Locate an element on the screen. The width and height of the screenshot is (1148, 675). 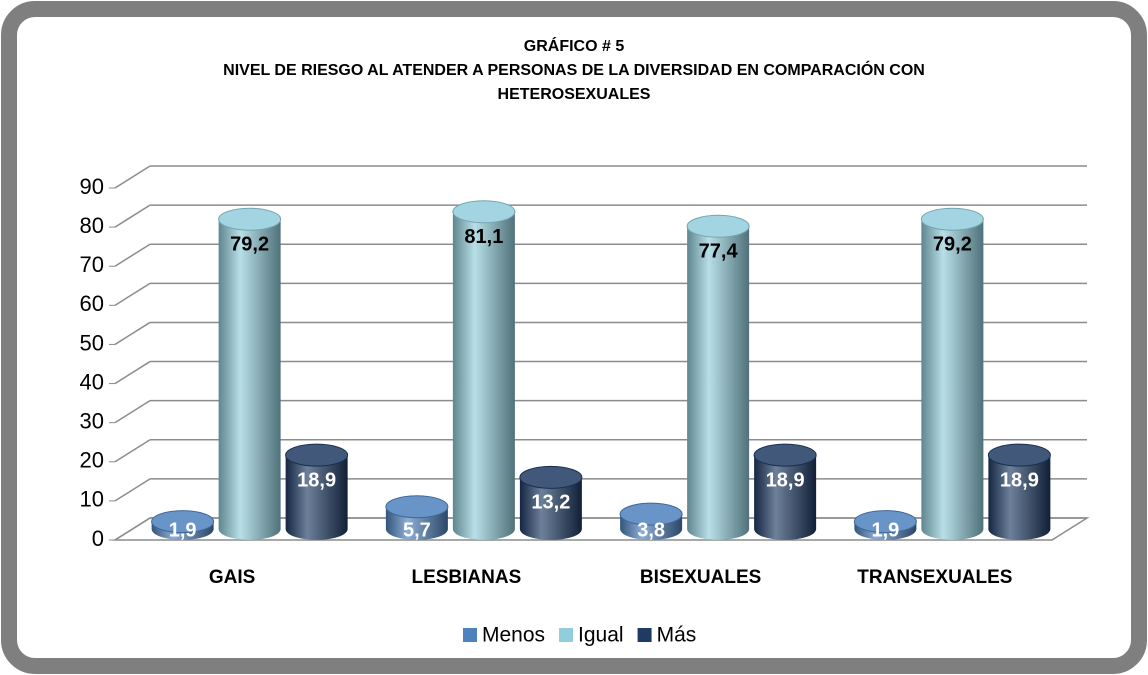
y-tick-label: 80 is located at coordinates (92, 225).